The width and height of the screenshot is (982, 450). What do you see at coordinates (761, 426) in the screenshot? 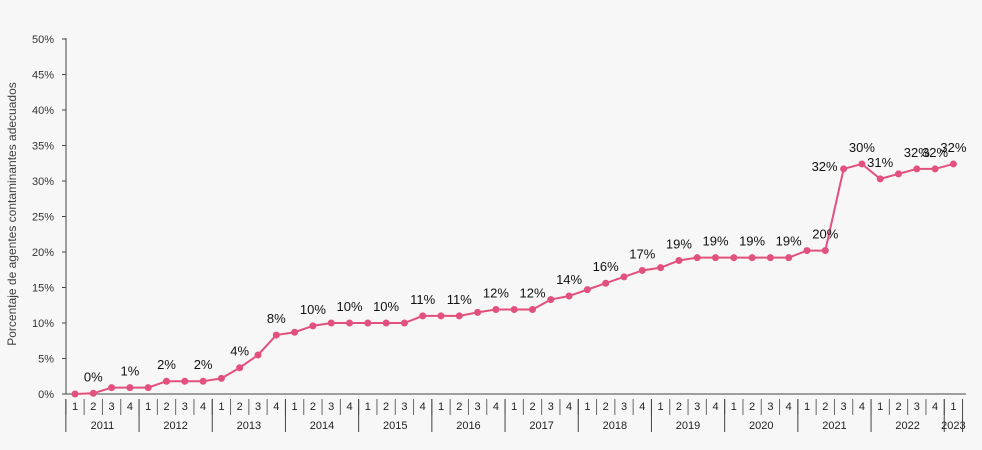
I see `x-year-label: 2020` at bounding box center [761, 426].